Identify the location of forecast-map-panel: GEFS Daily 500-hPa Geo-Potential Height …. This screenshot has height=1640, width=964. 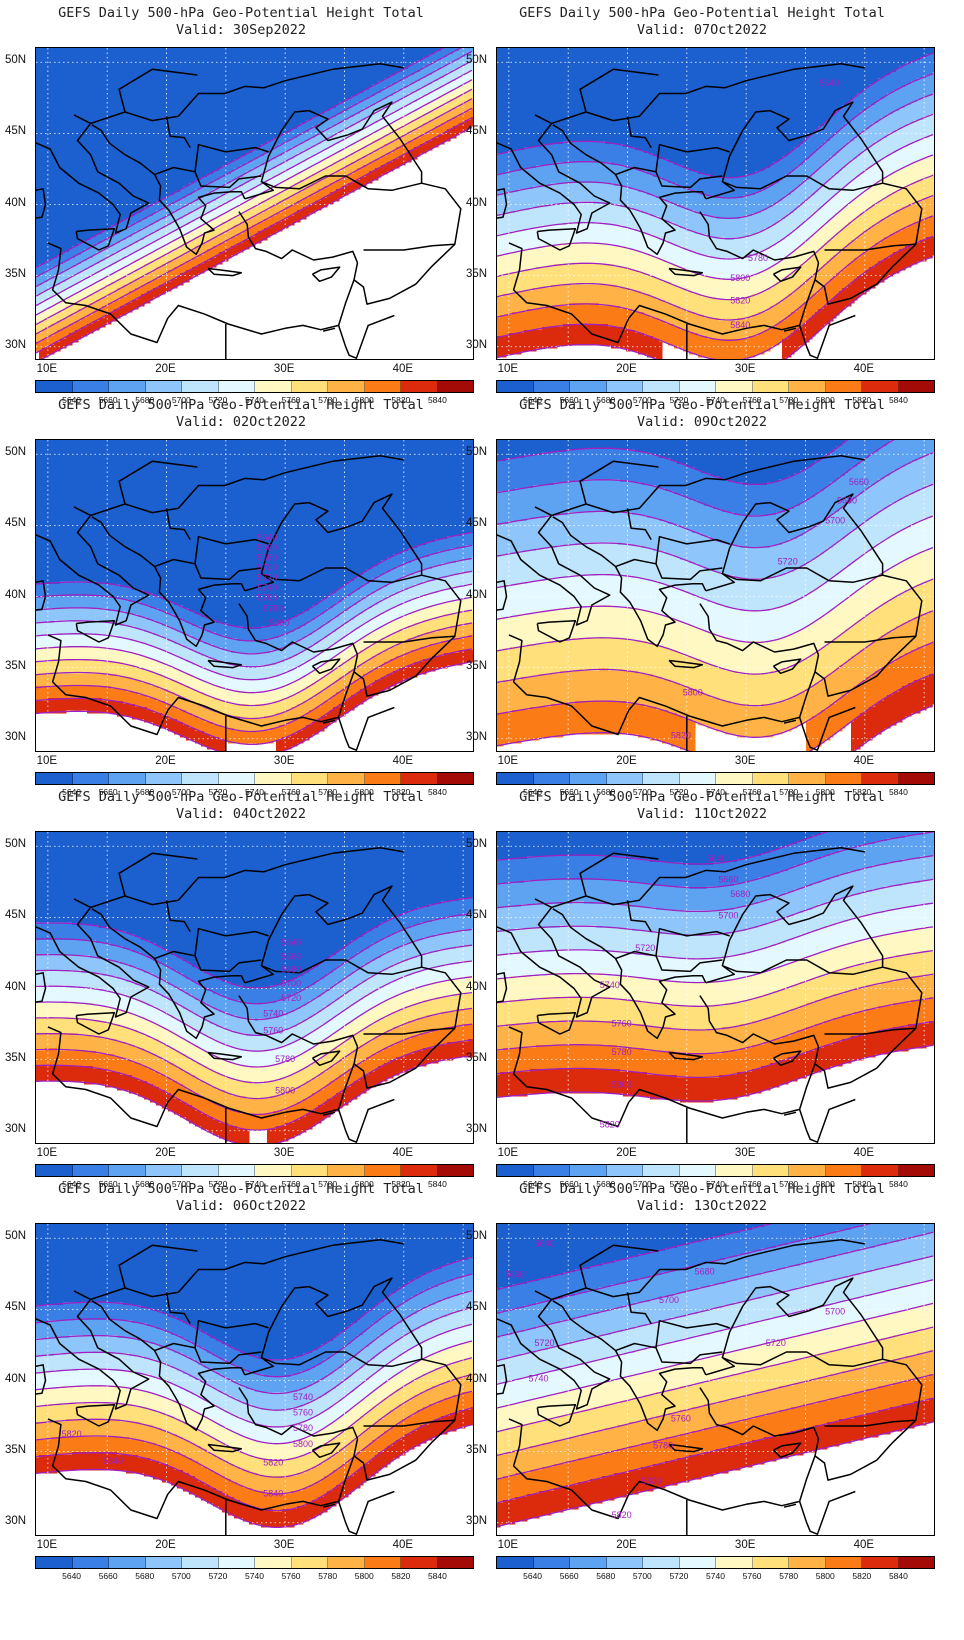
(241, 597).